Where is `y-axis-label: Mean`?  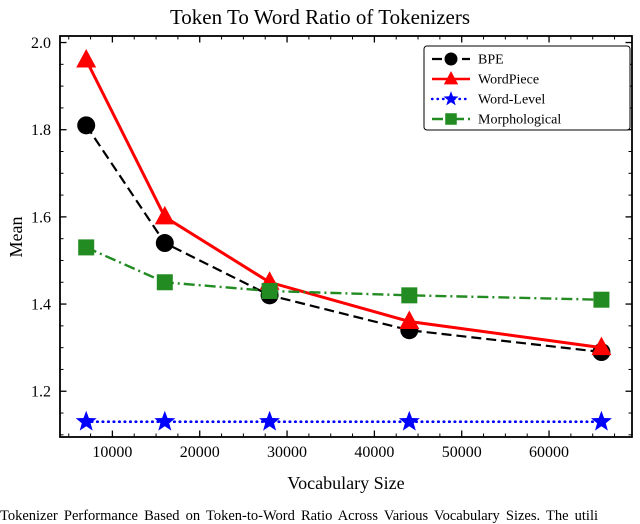 y-axis-label: Mean is located at coordinates (16, 237).